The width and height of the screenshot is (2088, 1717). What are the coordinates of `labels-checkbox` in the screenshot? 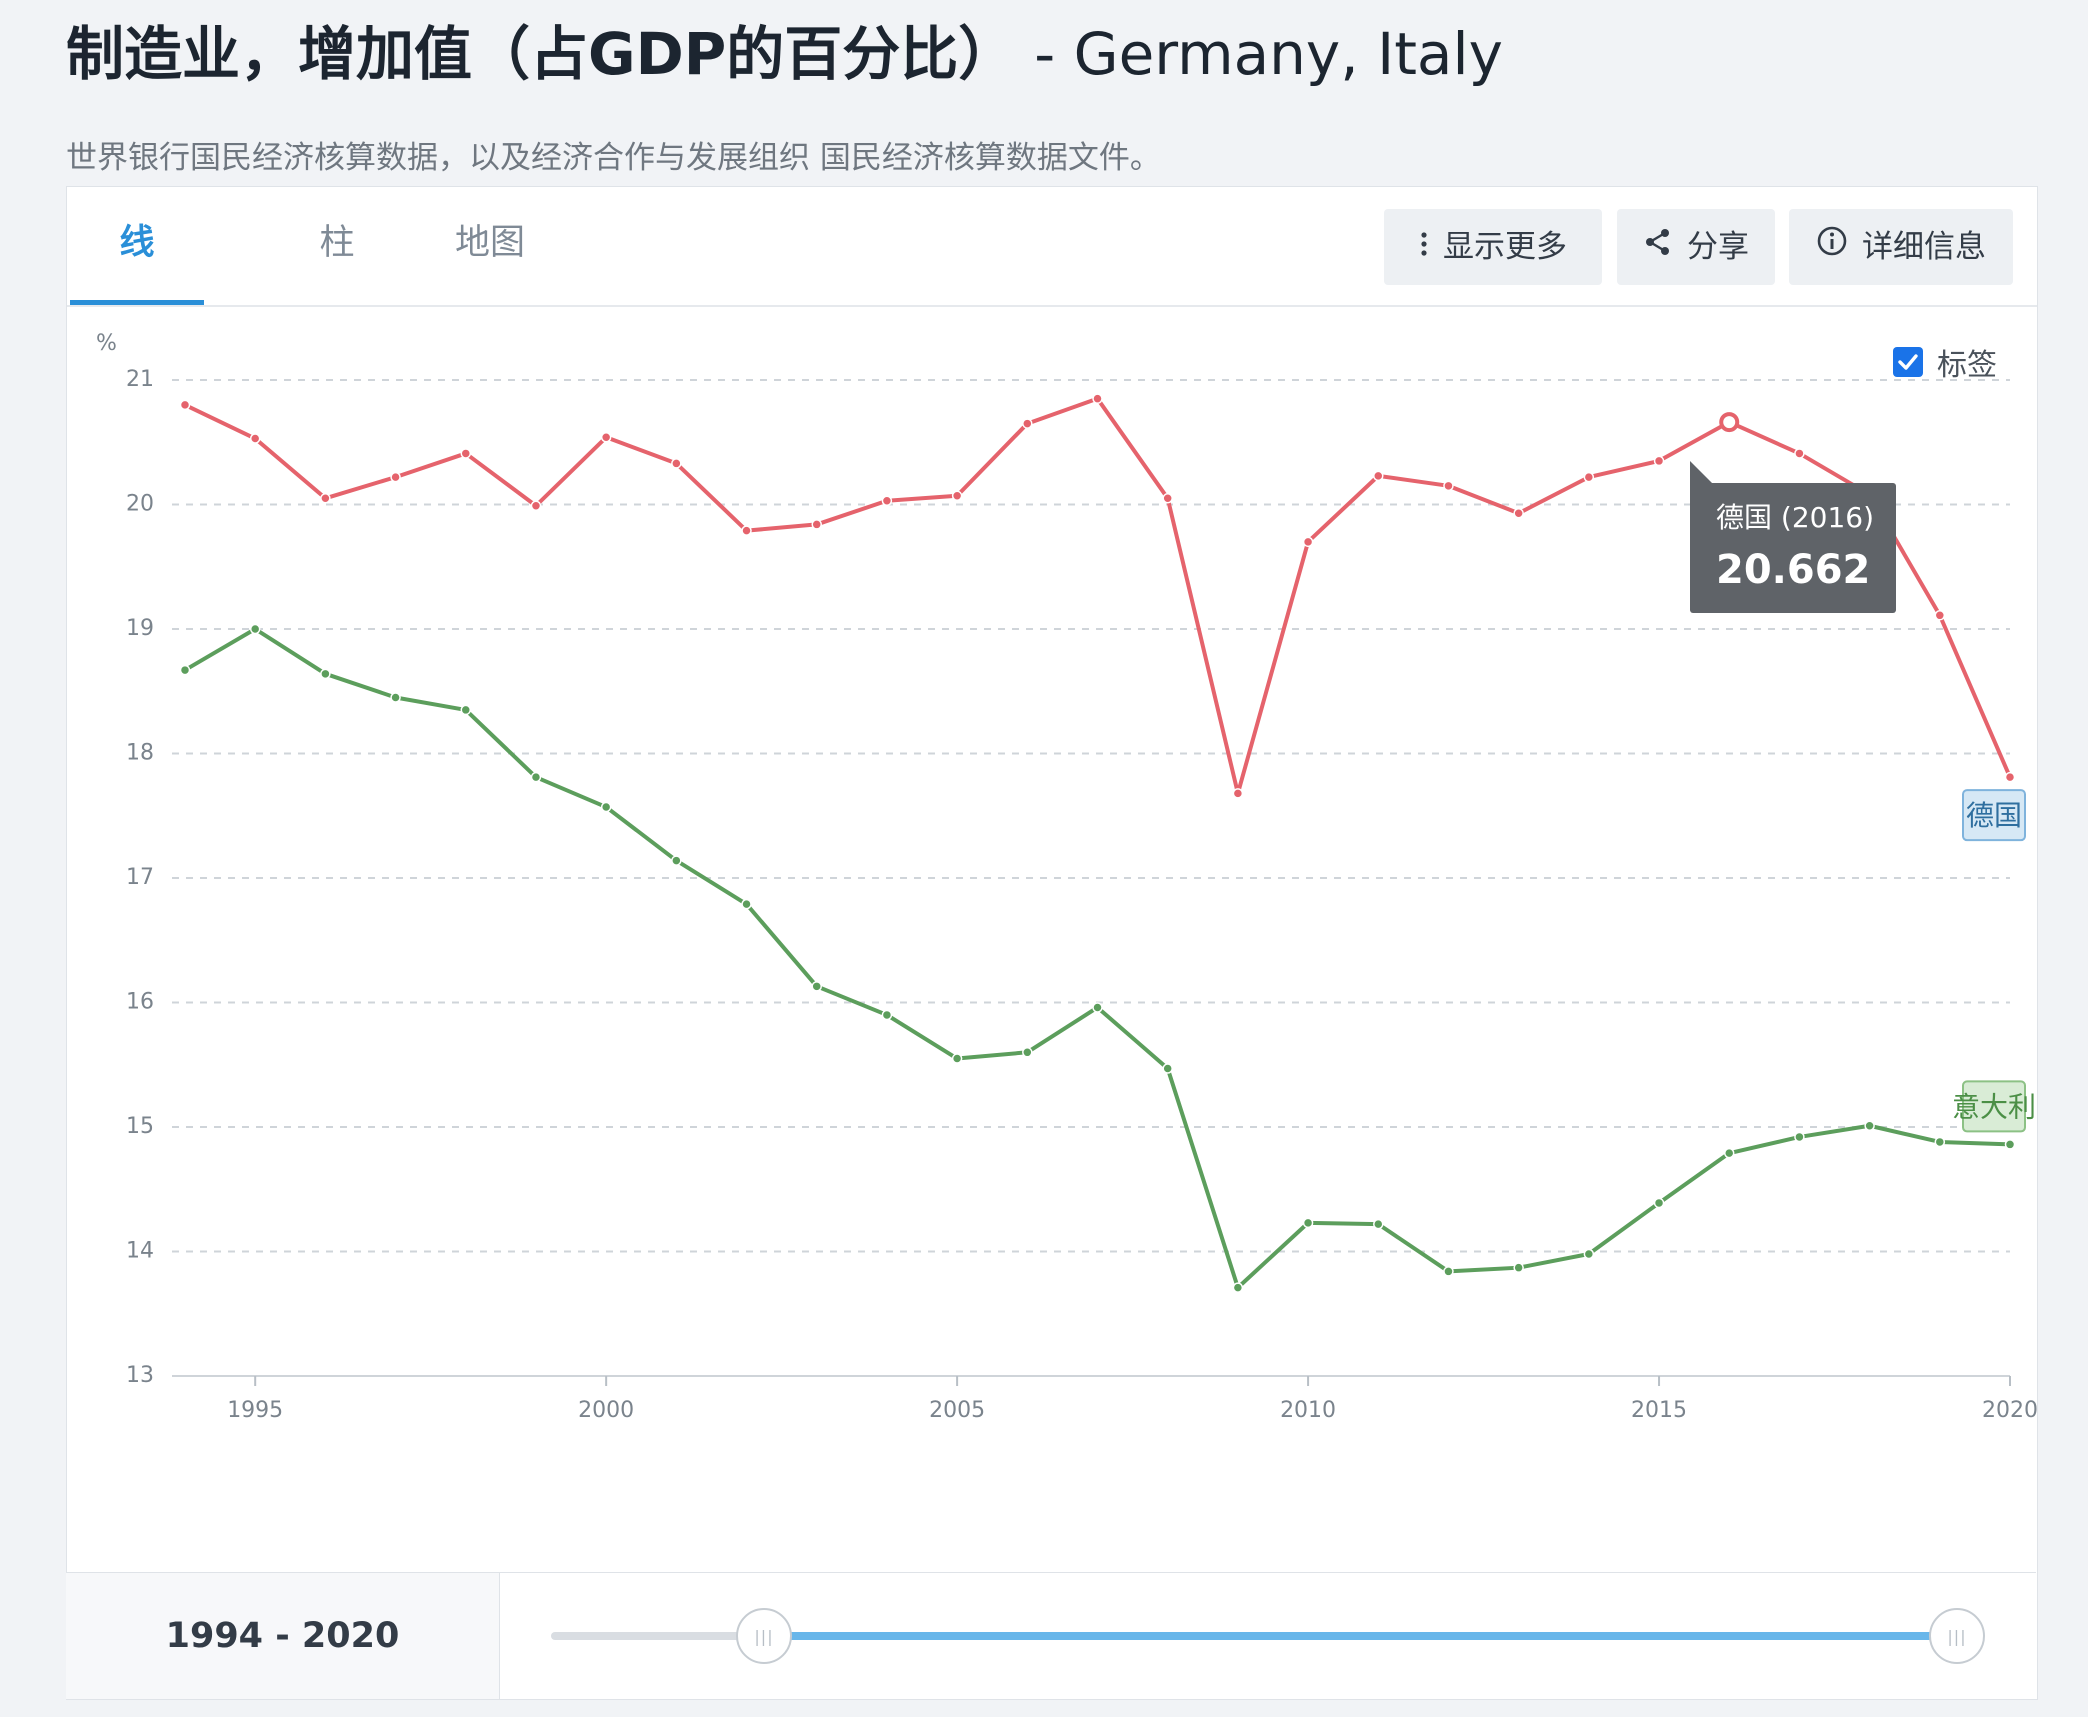 It's located at (1908, 362).